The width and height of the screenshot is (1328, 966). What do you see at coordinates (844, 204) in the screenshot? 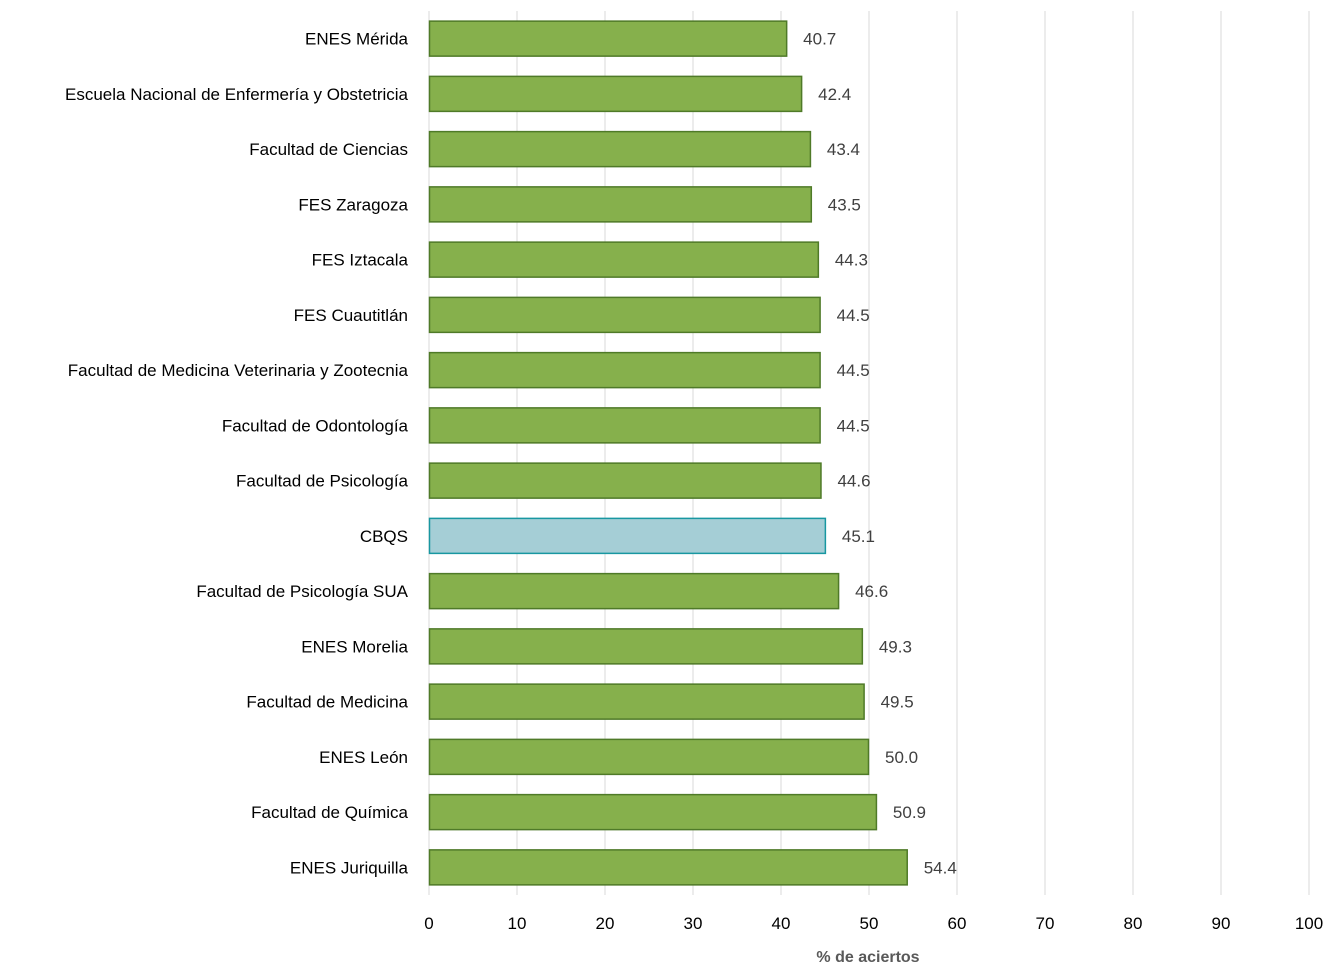
I see `data-label: 43.5` at bounding box center [844, 204].